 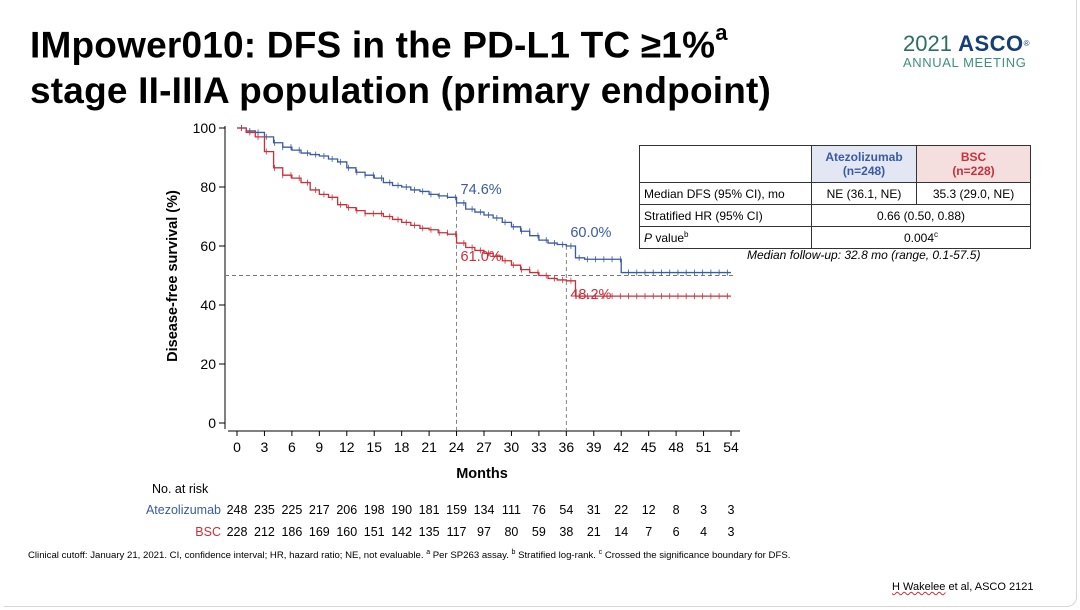 What do you see at coordinates (621, 532) in the screenshot?
I see `risk-value-bsc: 14` at bounding box center [621, 532].